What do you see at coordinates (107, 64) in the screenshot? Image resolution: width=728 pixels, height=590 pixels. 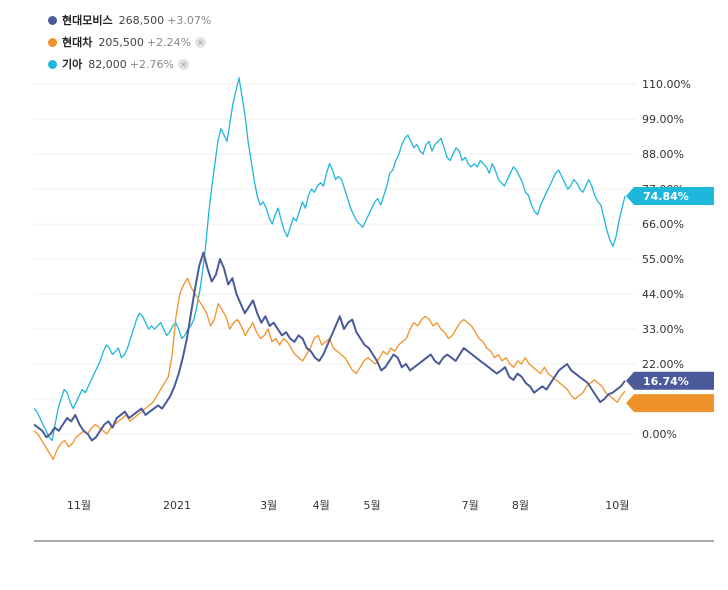 I see `legend-price: 82,000` at bounding box center [107, 64].